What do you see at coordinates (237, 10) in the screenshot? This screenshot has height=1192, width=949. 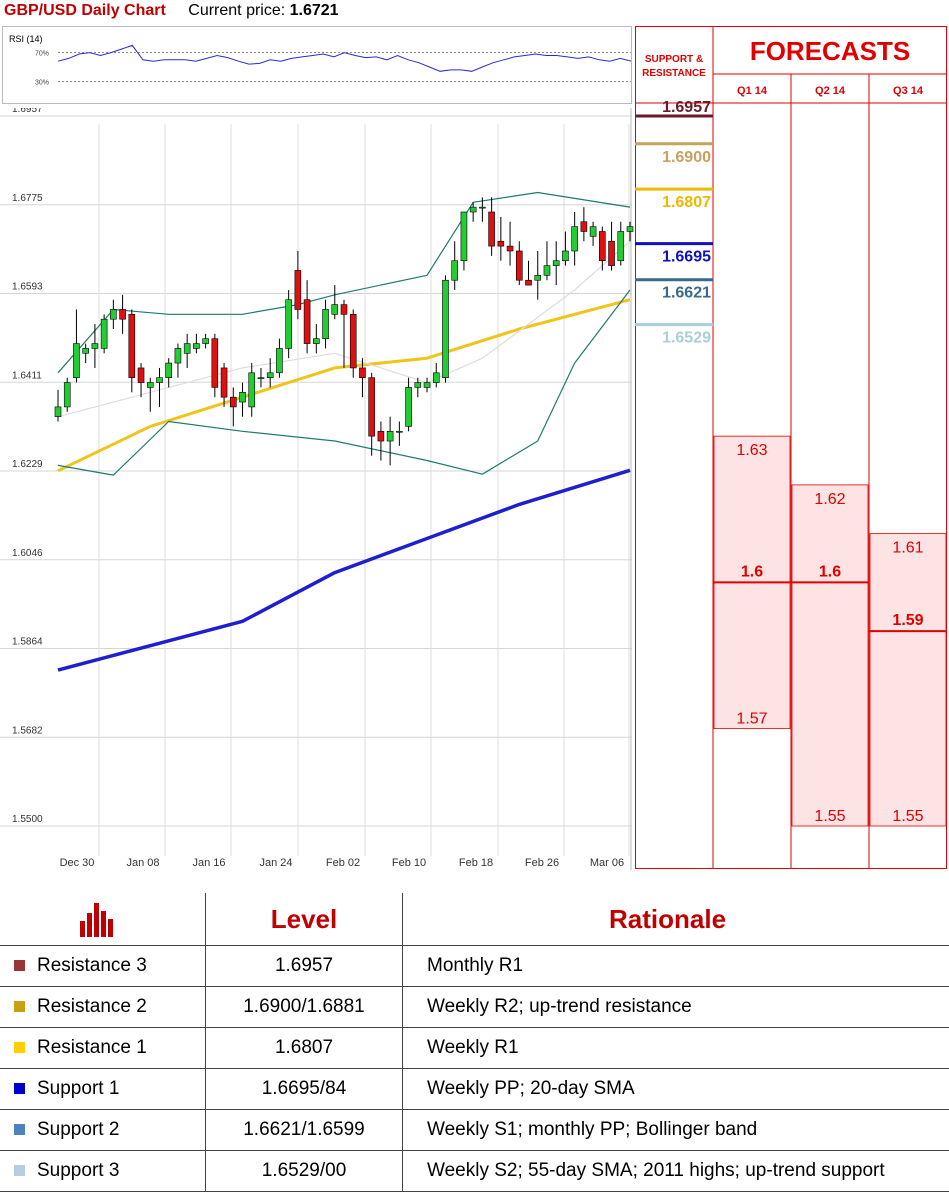 I see `current-price-label: Current price:` at bounding box center [237, 10].